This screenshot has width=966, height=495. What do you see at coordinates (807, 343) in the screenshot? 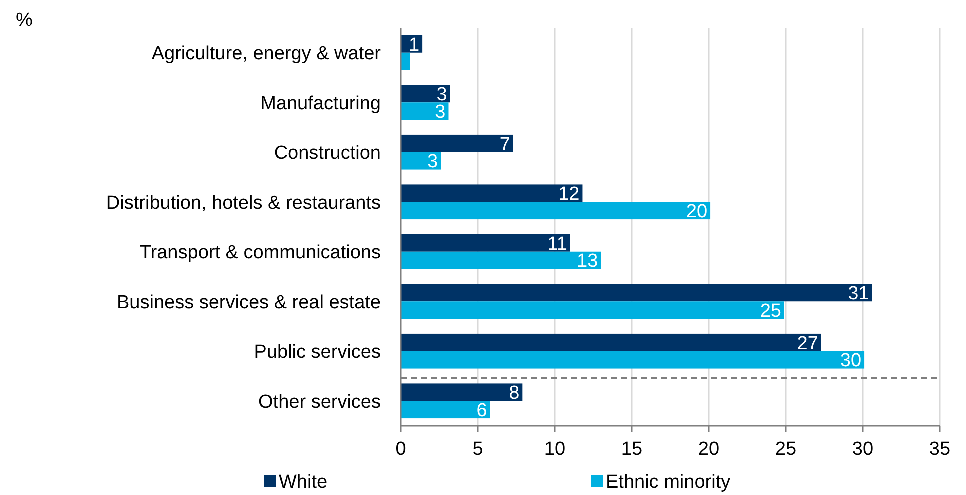
I see `data-label: 27` at bounding box center [807, 343].